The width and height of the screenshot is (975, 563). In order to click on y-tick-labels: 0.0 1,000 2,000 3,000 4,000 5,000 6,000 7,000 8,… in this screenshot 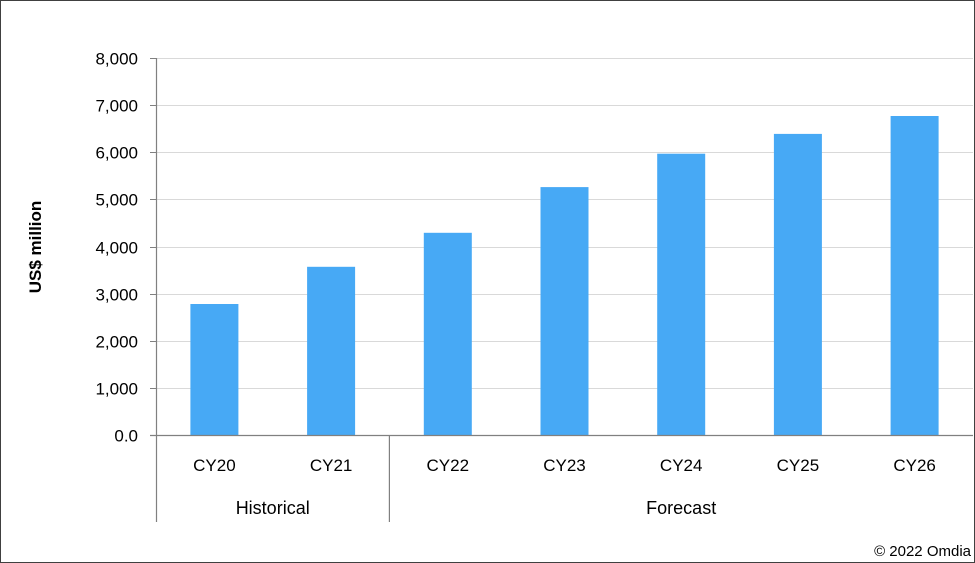, I will do `click(116, 248)`.